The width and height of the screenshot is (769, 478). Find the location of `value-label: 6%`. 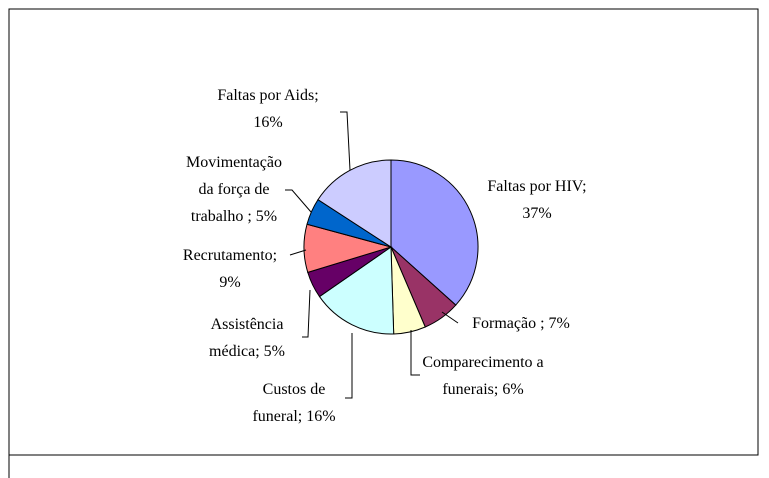

value-label: 6% is located at coordinates (513, 389).